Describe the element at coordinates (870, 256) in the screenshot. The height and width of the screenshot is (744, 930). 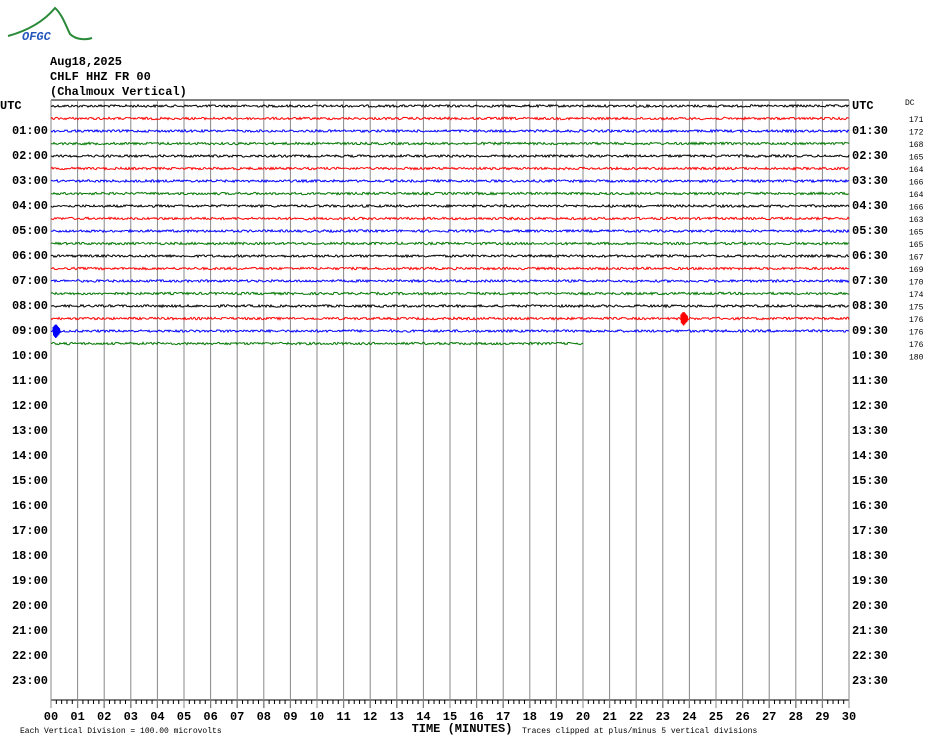
I see `right-time-label: 06:30` at that location.